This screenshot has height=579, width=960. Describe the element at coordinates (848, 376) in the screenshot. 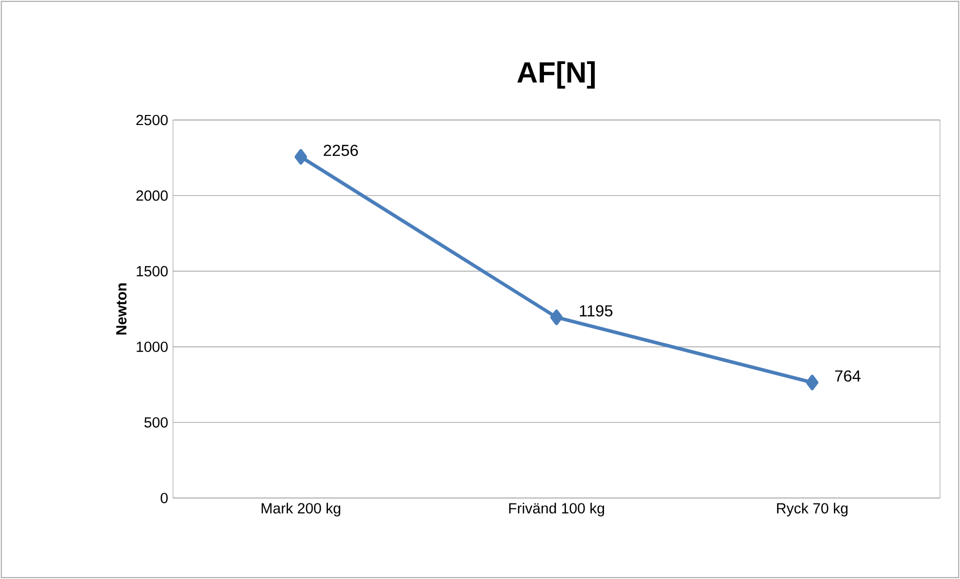

I see `data-label: 764` at that location.